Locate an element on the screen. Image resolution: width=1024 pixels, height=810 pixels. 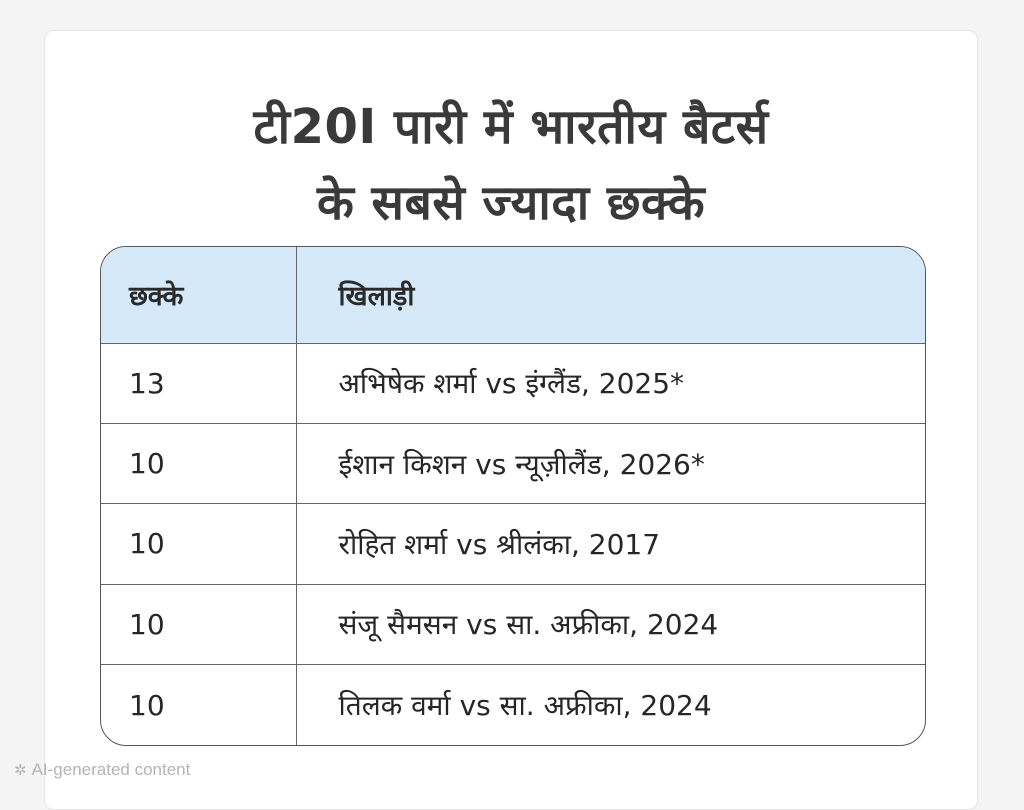
sparkle-icon: ✲ is located at coordinates (20, 770).